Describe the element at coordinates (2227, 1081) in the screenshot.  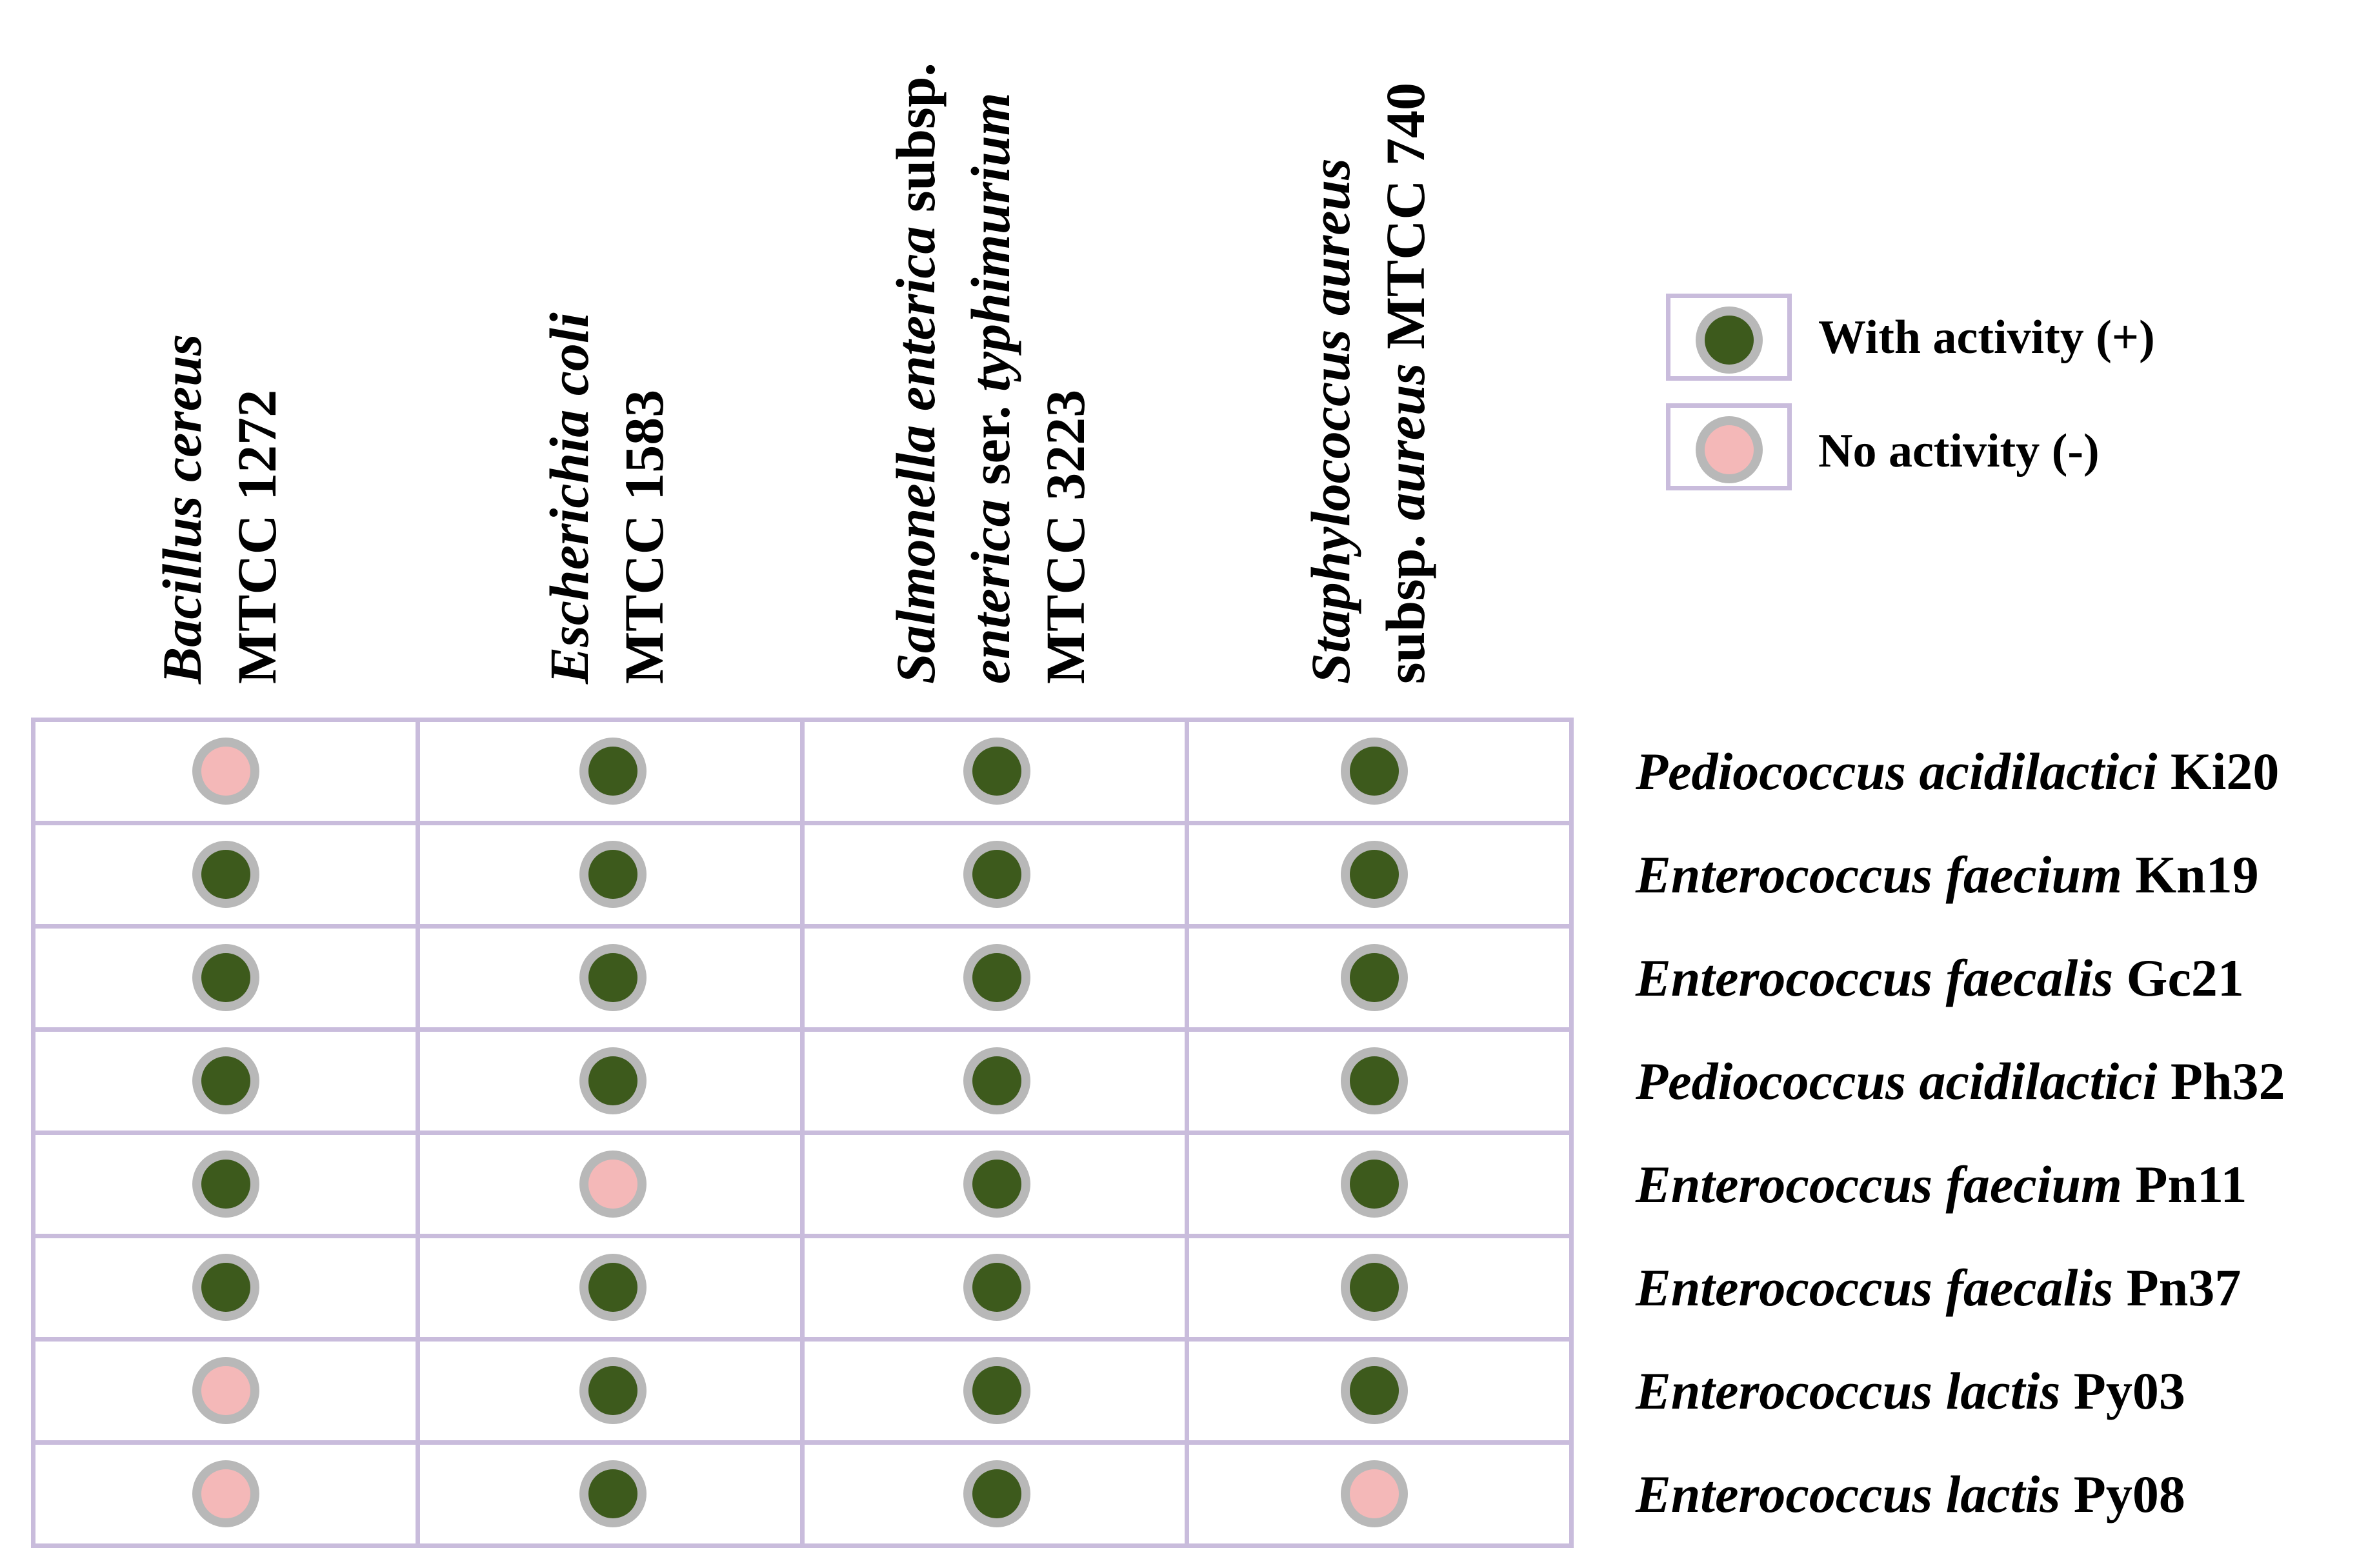
I see `row-label-strain: Ph32` at that location.